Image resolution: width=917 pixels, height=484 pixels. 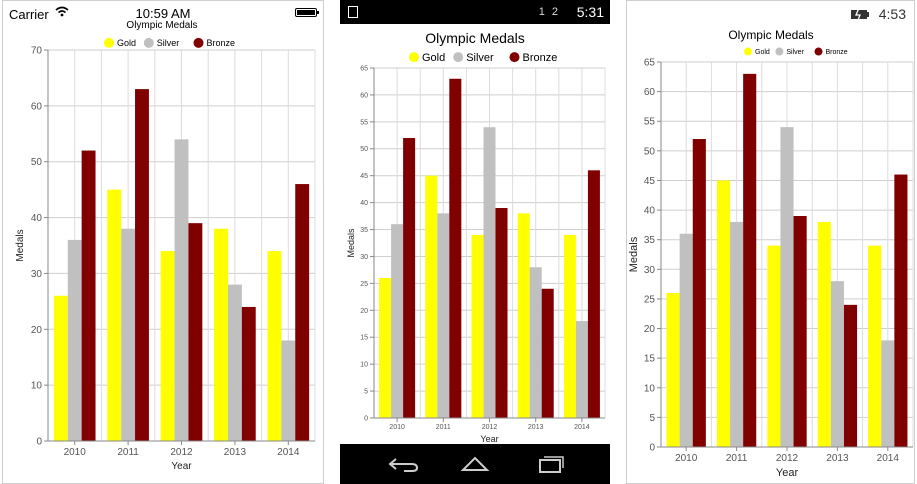 What do you see at coordinates (431, 296) in the screenshot?
I see `bar-gold-2011` at bounding box center [431, 296].